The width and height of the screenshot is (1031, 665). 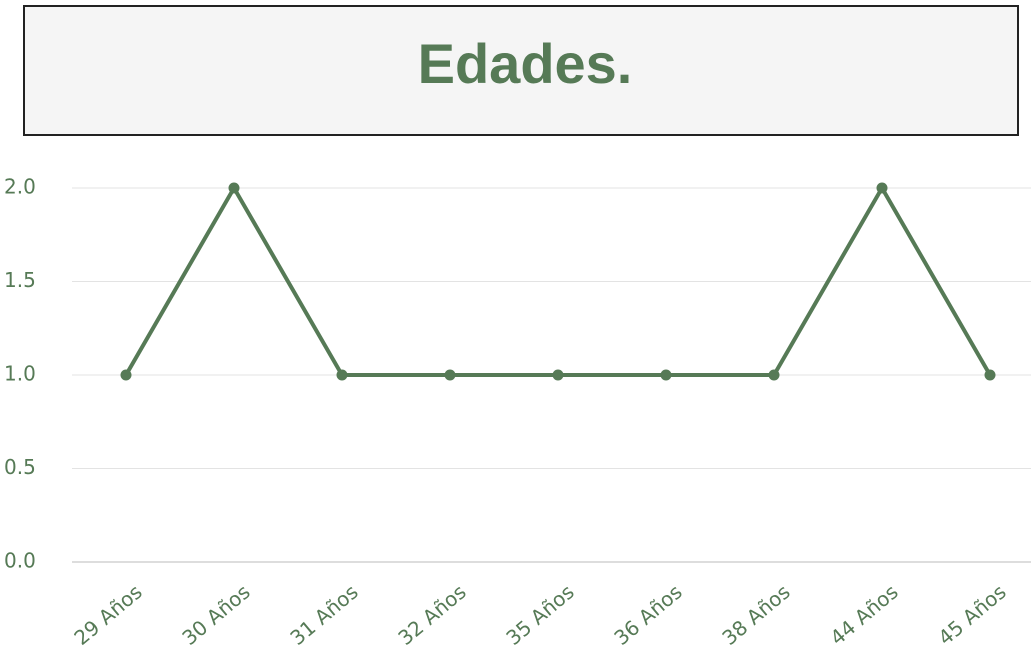 I want to click on x-tick-label: 38 Años, so click(x=755, y=615).